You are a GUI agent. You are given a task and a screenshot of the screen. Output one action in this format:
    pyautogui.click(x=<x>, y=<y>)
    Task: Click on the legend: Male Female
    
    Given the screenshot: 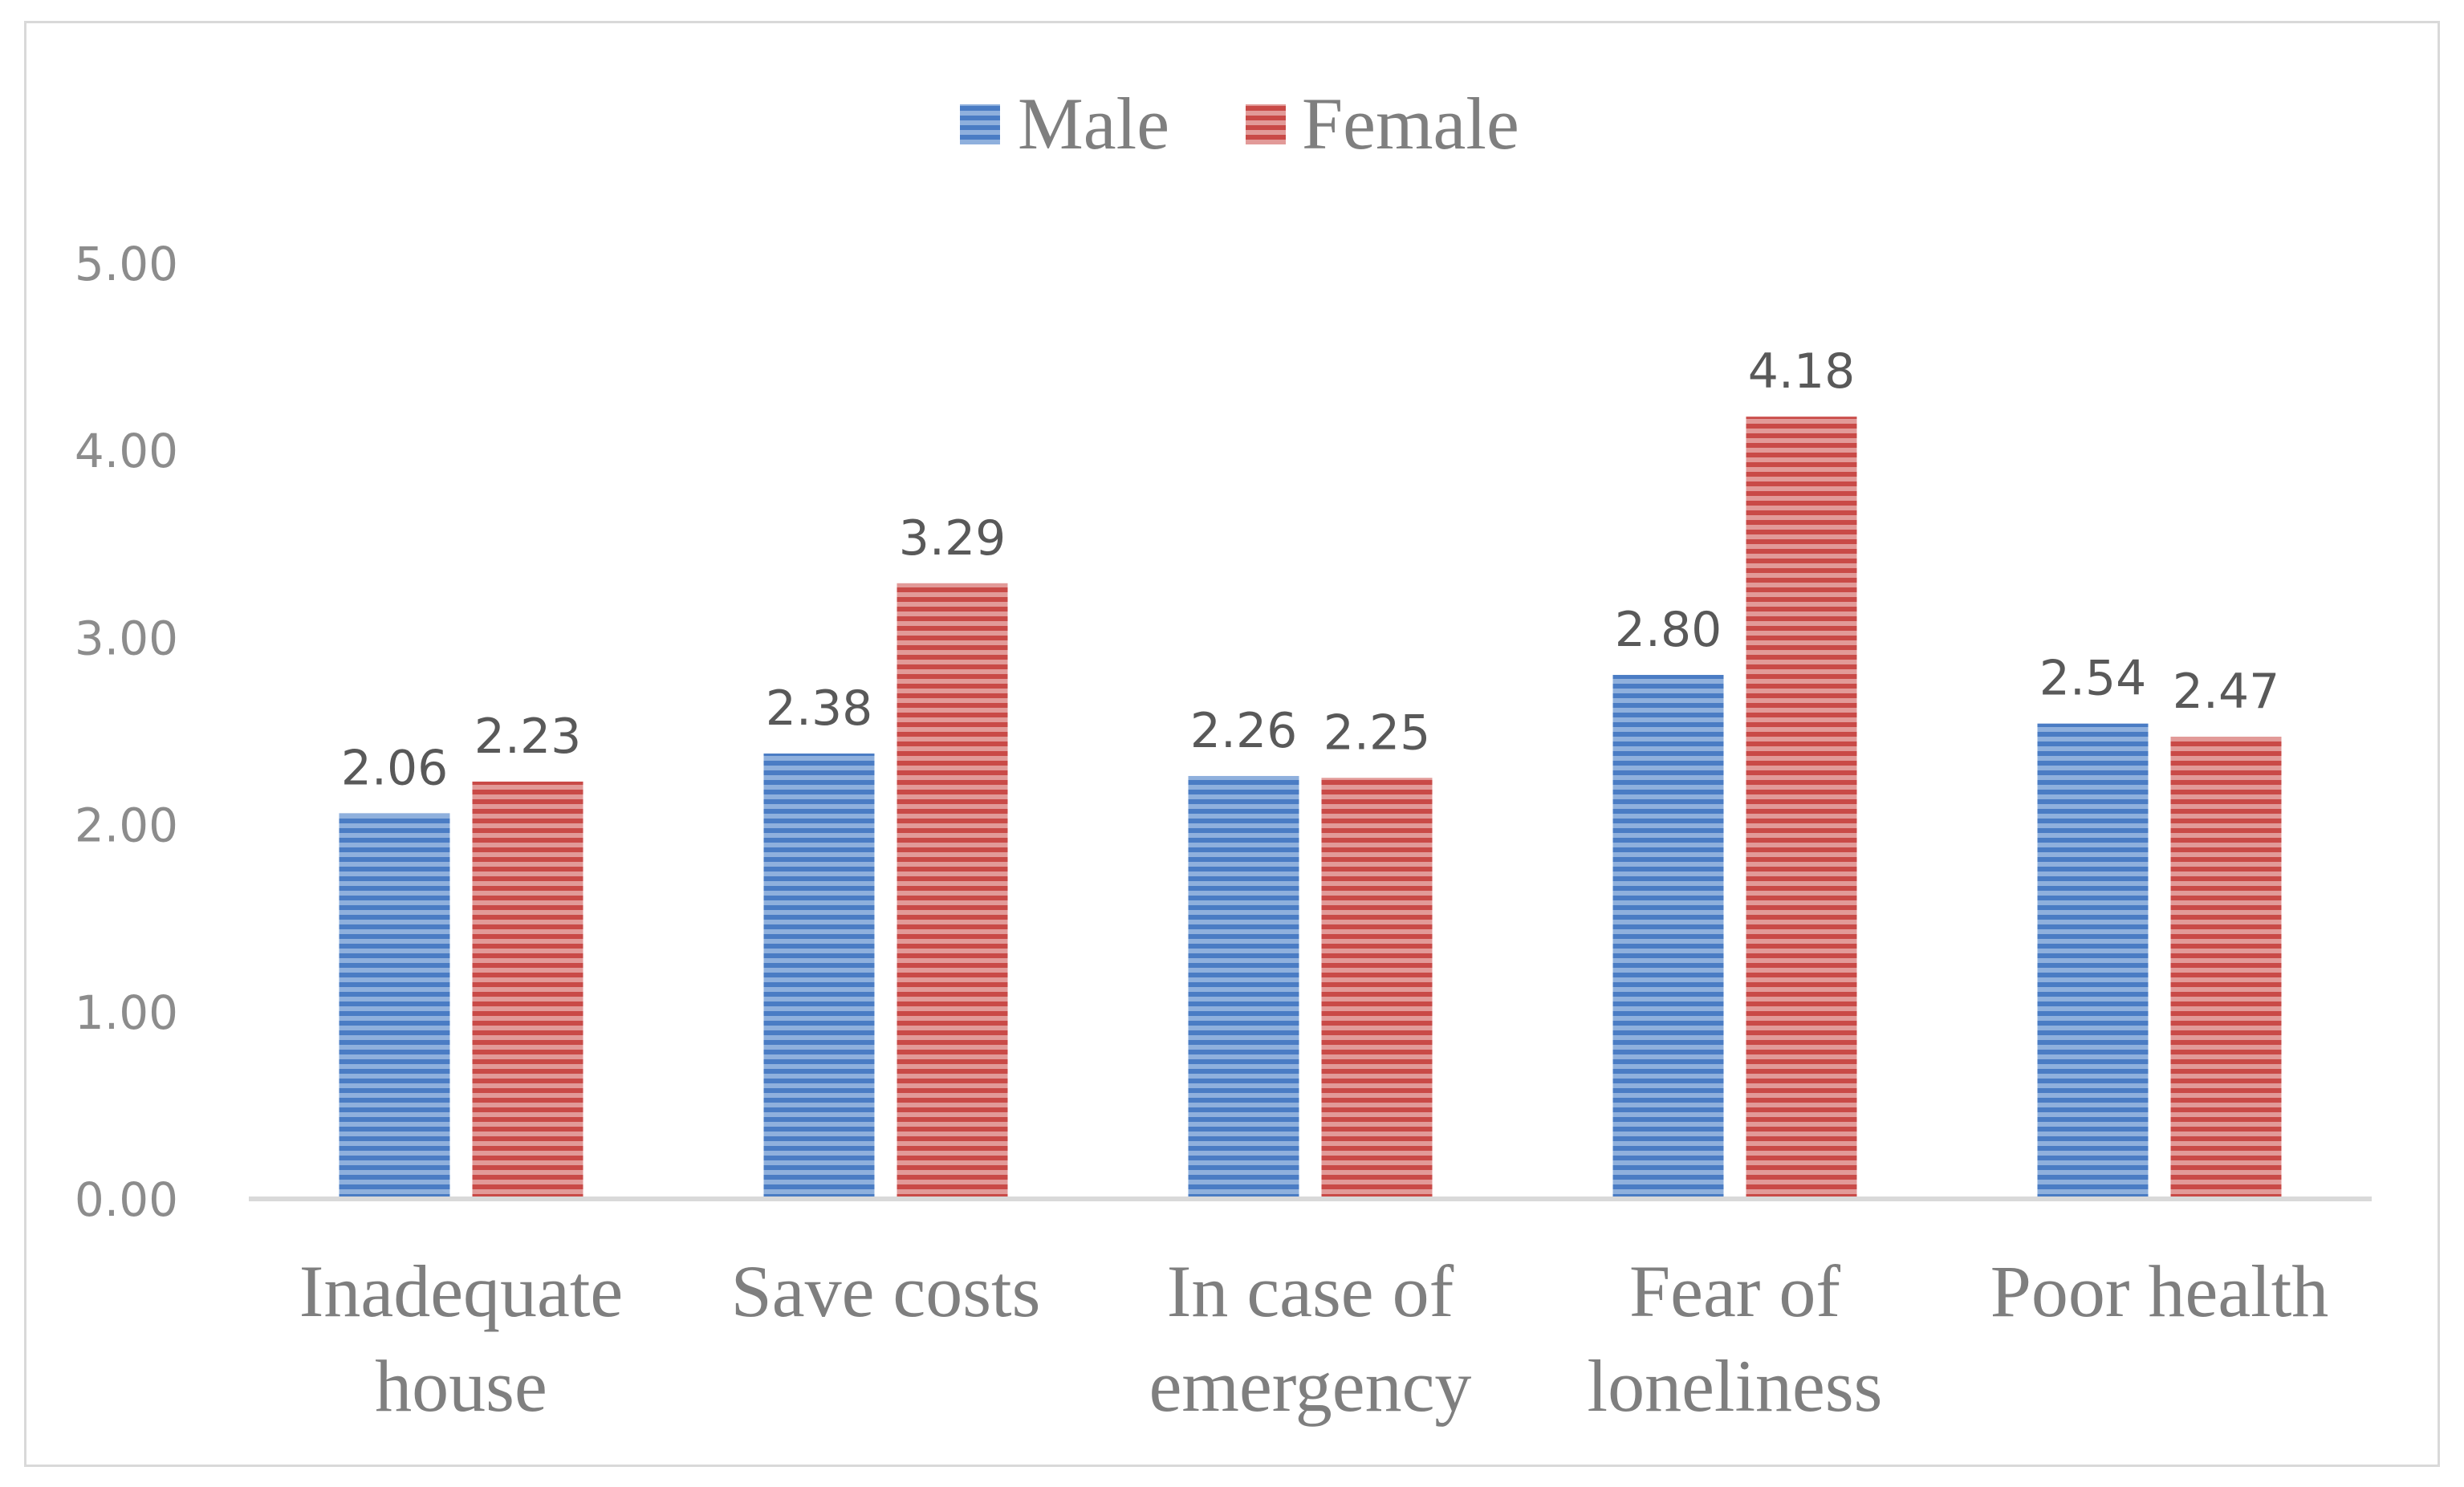 What is the action you would take?
    pyautogui.click(x=1240, y=124)
    